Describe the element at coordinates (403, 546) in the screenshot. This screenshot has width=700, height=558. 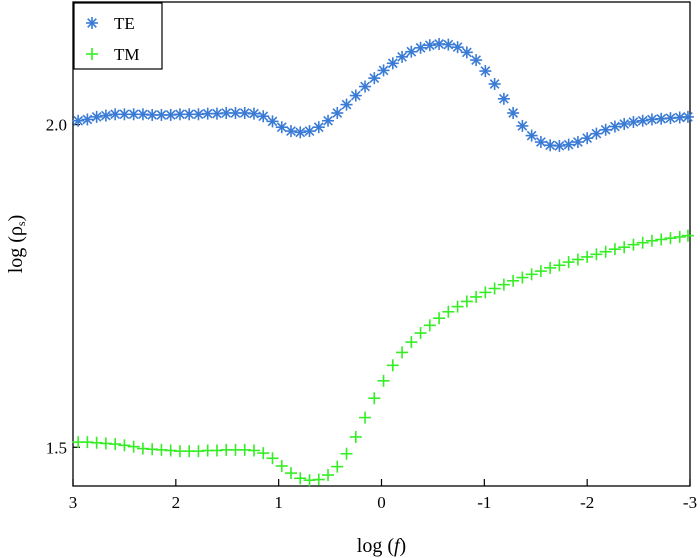
I see `x-axis-label-suffix: )` at that location.